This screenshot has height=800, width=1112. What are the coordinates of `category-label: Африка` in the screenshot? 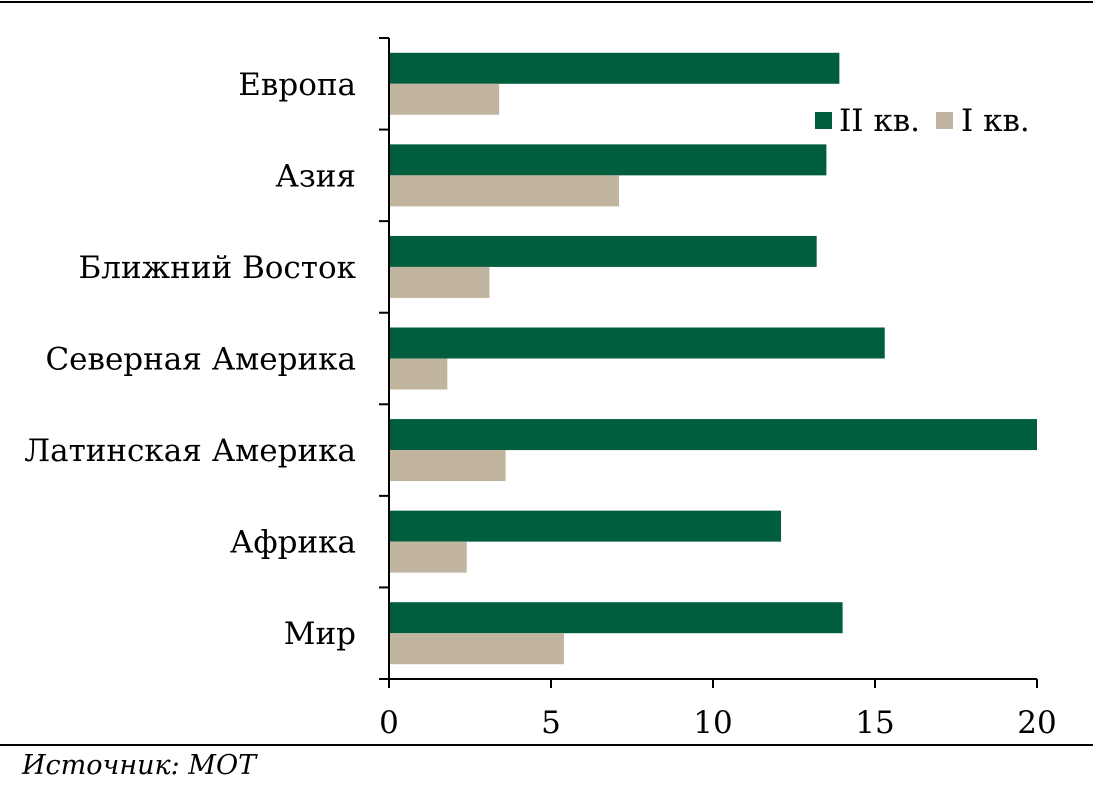 It's located at (293, 543).